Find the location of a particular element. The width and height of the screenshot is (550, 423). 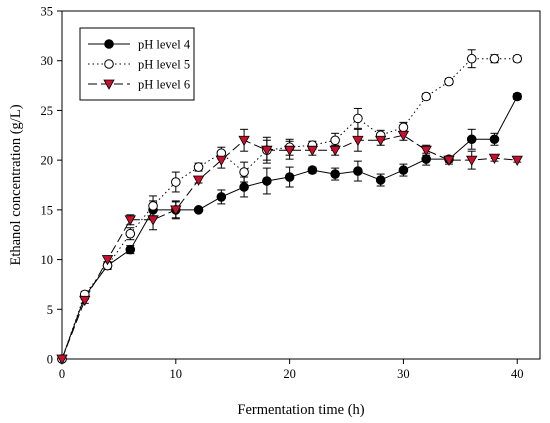

y-axis-title: Ethanol concentration (g/L) is located at coordinates (16, 184).